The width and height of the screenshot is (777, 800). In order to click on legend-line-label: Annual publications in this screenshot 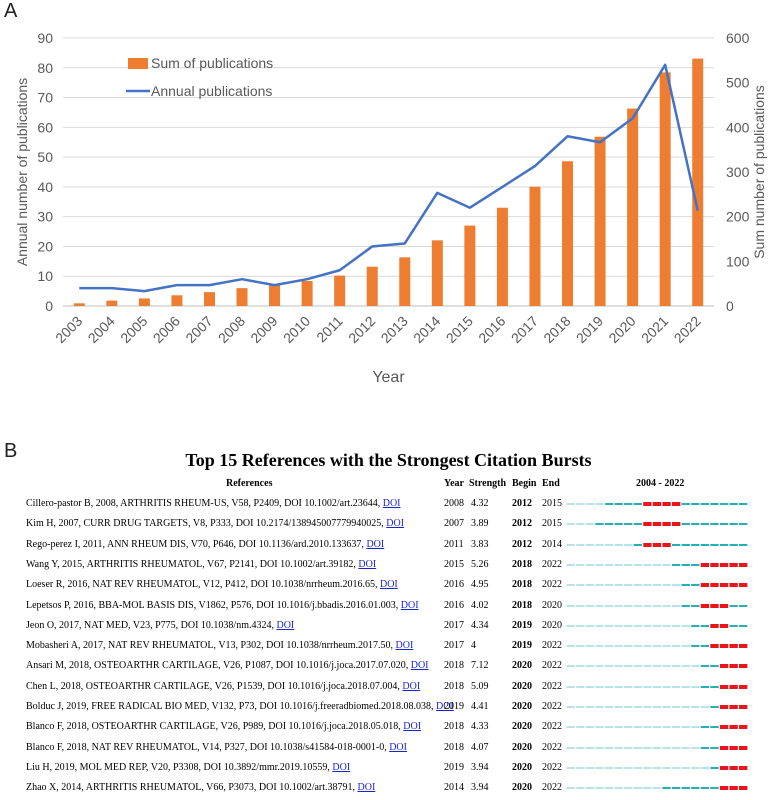, I will do `click(211, 91)`.